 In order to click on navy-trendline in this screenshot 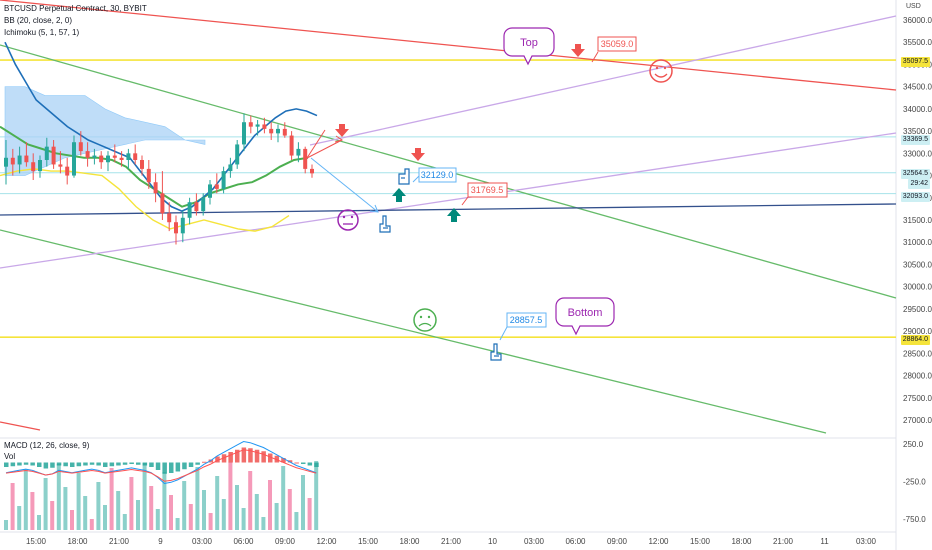, I will do `click(448, 209)`.